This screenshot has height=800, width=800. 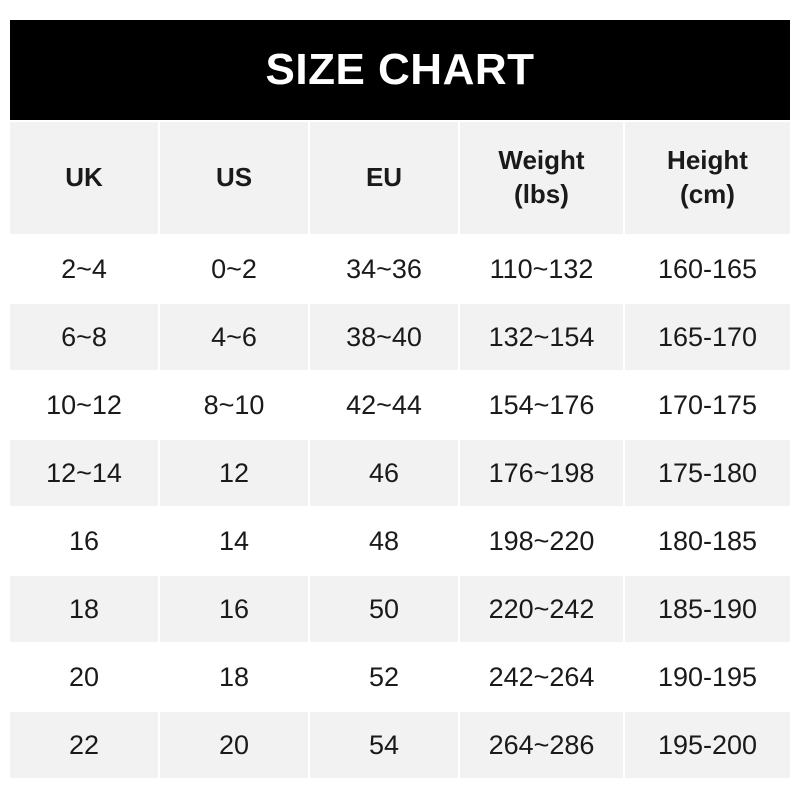 What do you see at coordinates (541, 609) in the screenshot?
I see `cell-weight: 220~242` at bounding box center [541, 609].